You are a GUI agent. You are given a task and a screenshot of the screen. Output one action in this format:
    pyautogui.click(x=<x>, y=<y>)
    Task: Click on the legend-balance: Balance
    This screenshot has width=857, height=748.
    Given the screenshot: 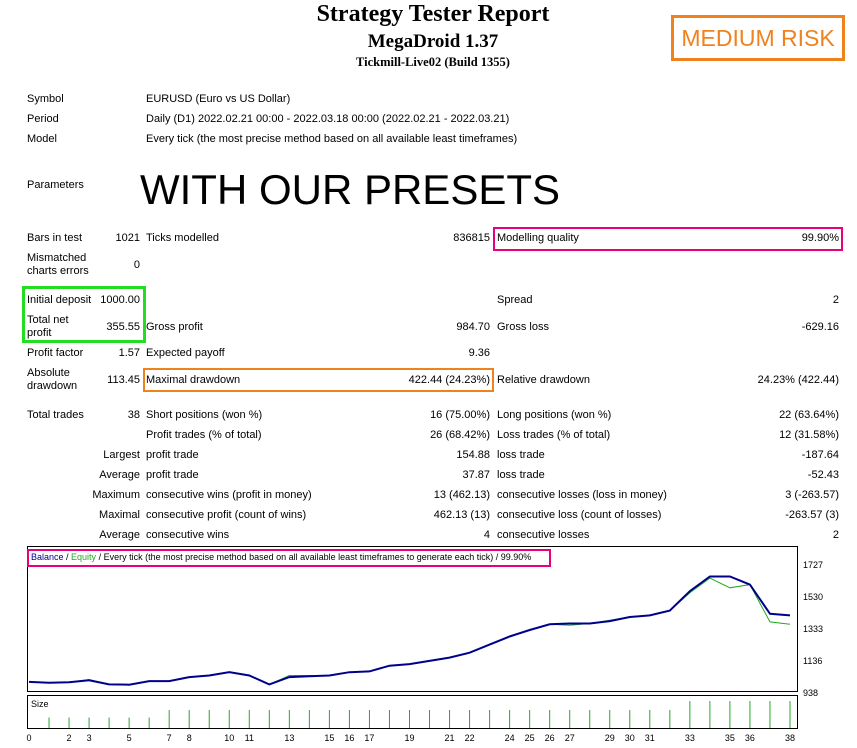 What is the action you would take?
    pyautogui.click(x=47, y=557)
    